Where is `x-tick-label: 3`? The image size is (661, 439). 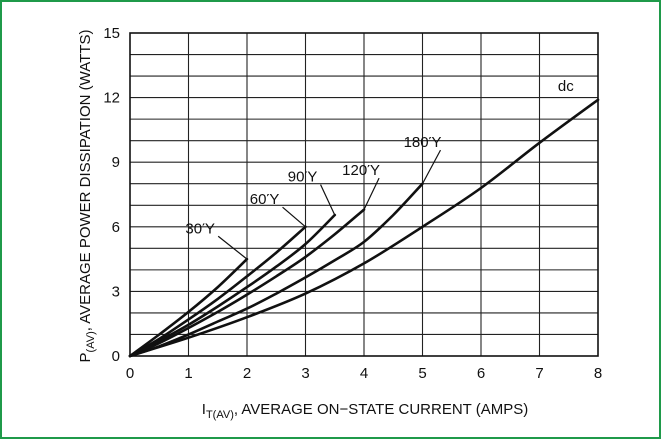
x-tick-label: 3 is located at coordinates (305, 373).